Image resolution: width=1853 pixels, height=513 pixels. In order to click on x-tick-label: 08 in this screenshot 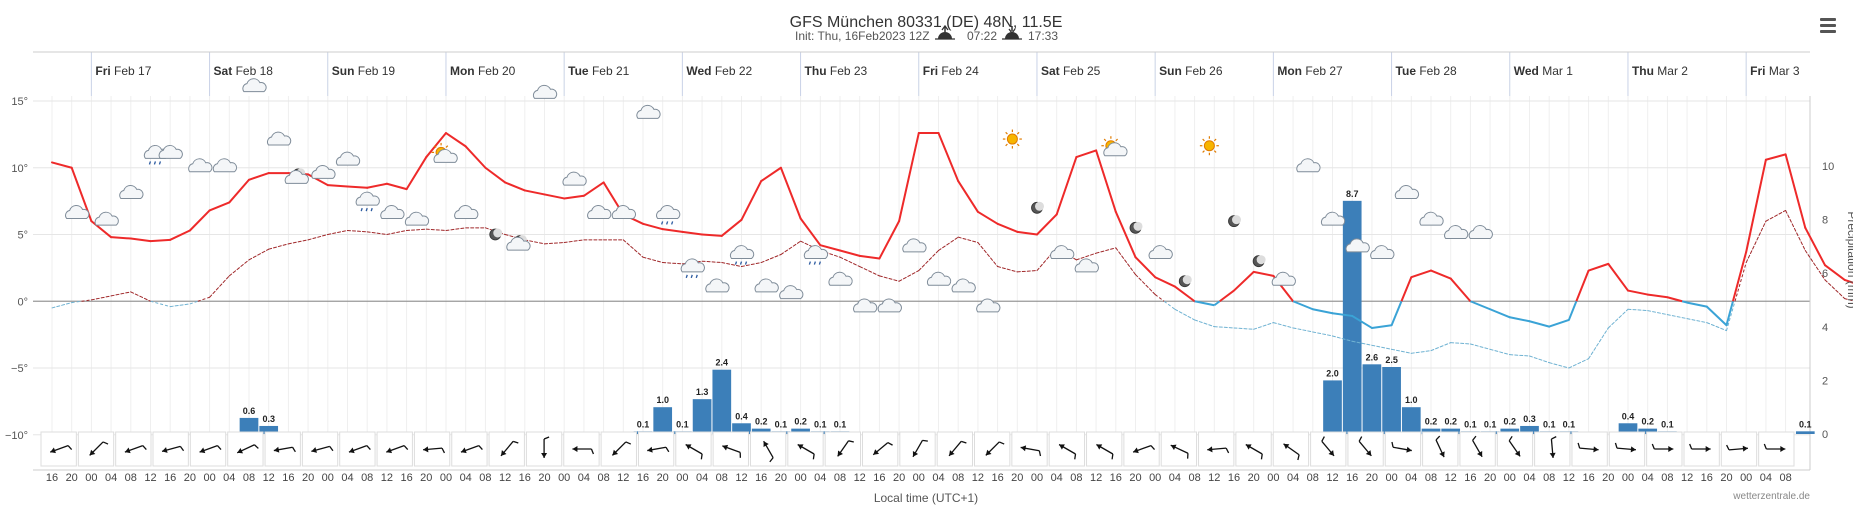, I will do `click(131, 478)`.